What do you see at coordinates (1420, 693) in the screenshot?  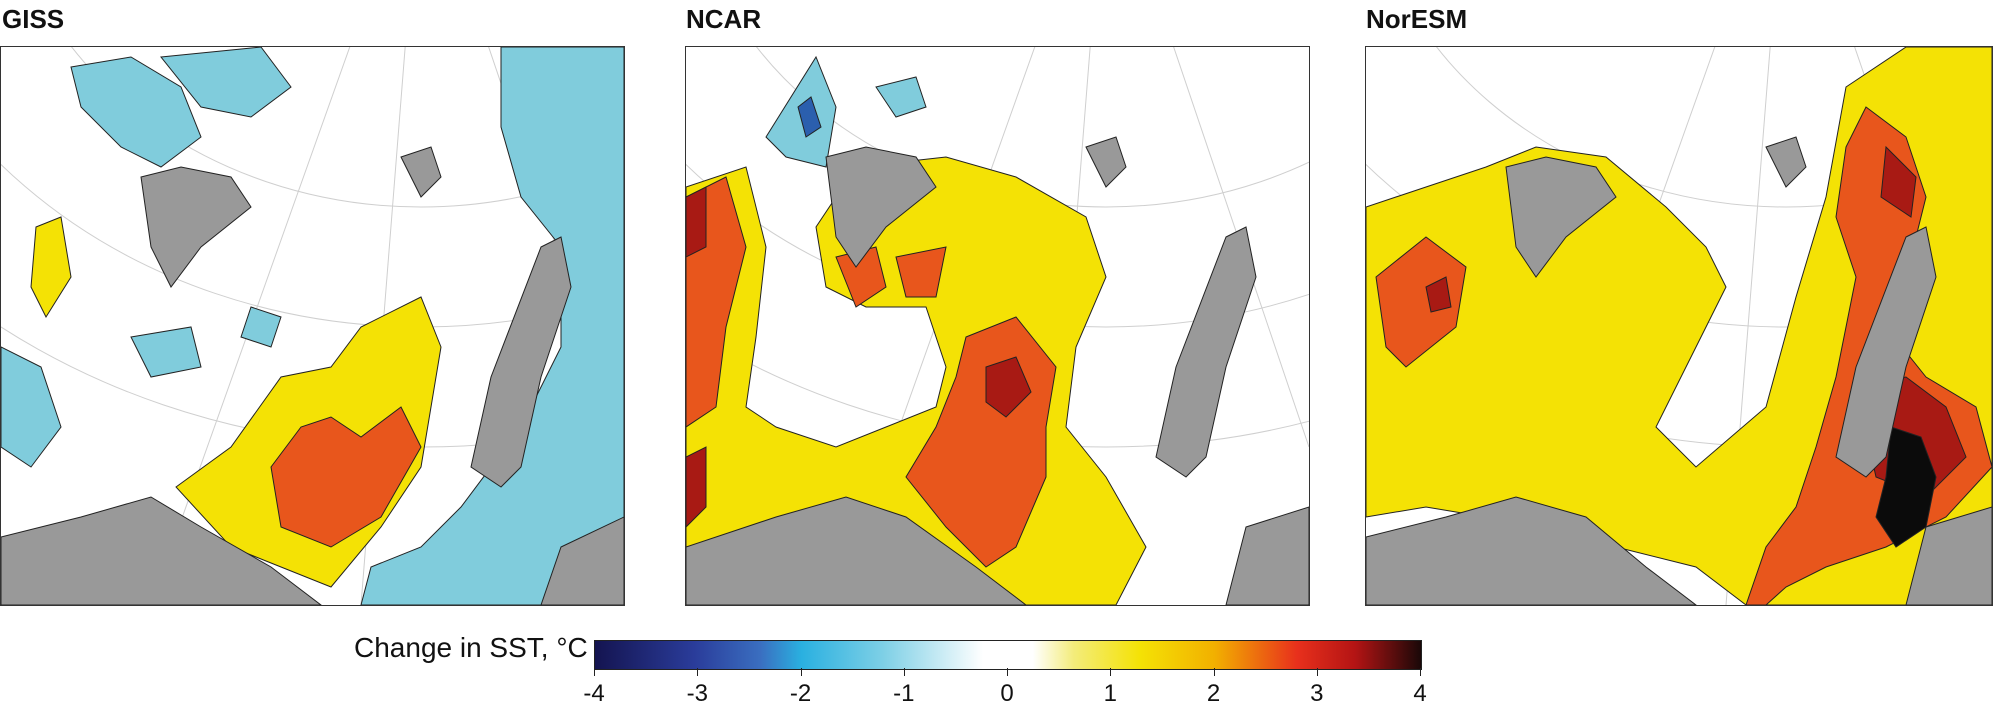 I see `colorbar-tick-label: 4` at bounding box center [1420, 693].